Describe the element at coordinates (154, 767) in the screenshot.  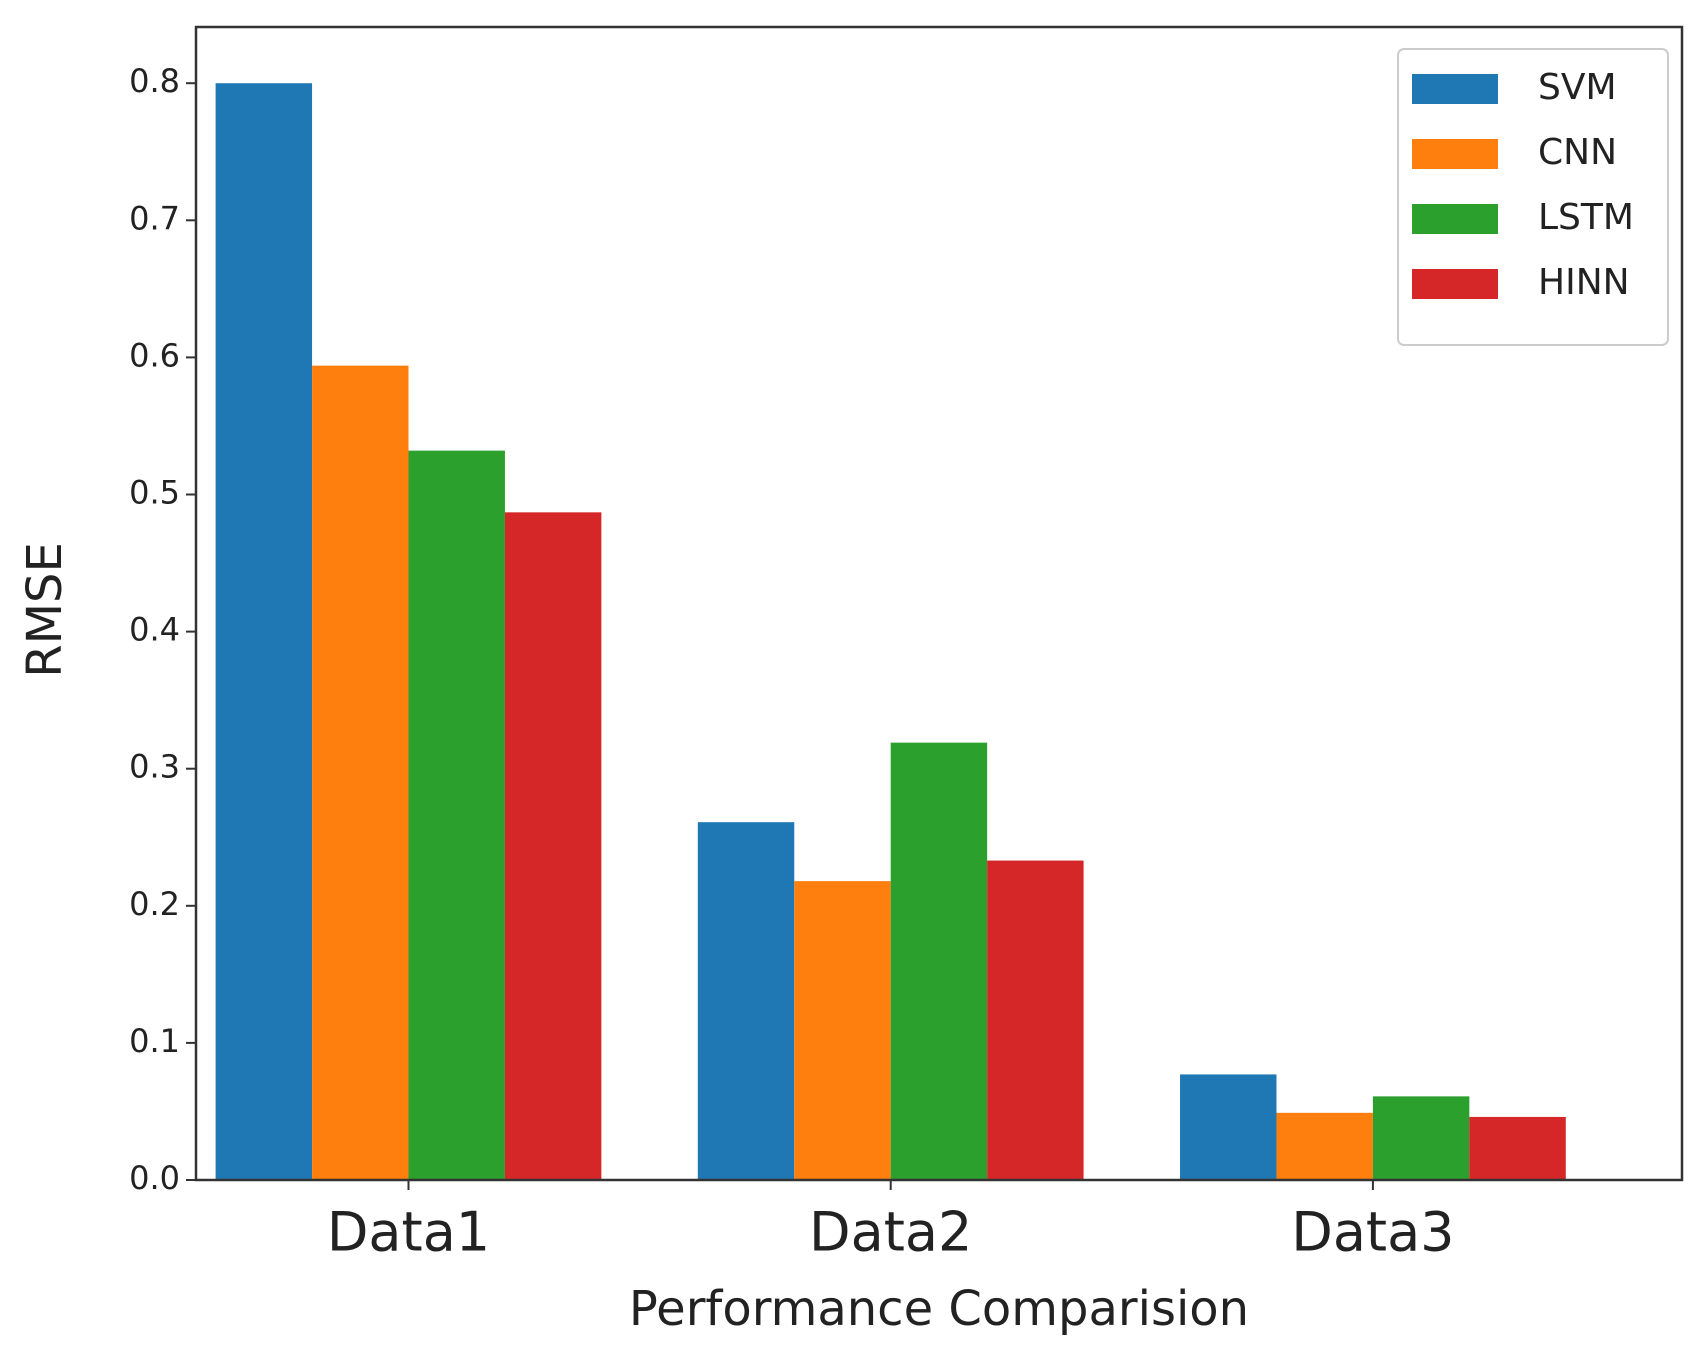
I see `y-tick-label: 0.3` at that location.